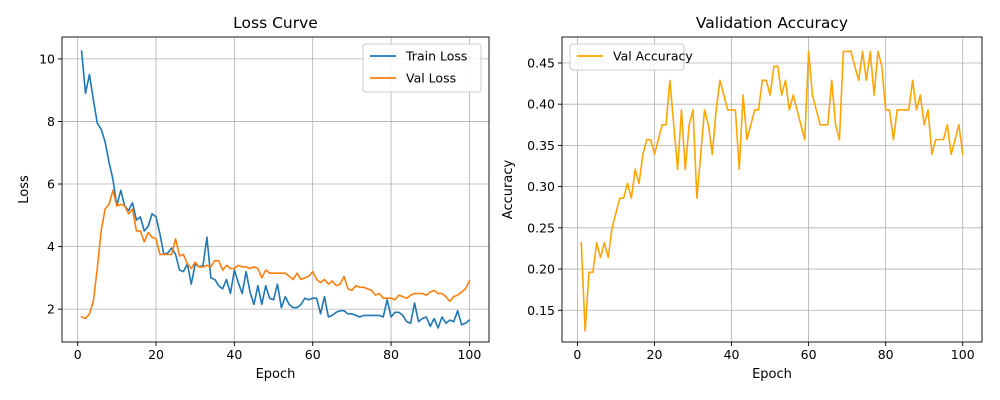  I want to click on legend: Val Accuracy, so click(631, 57).